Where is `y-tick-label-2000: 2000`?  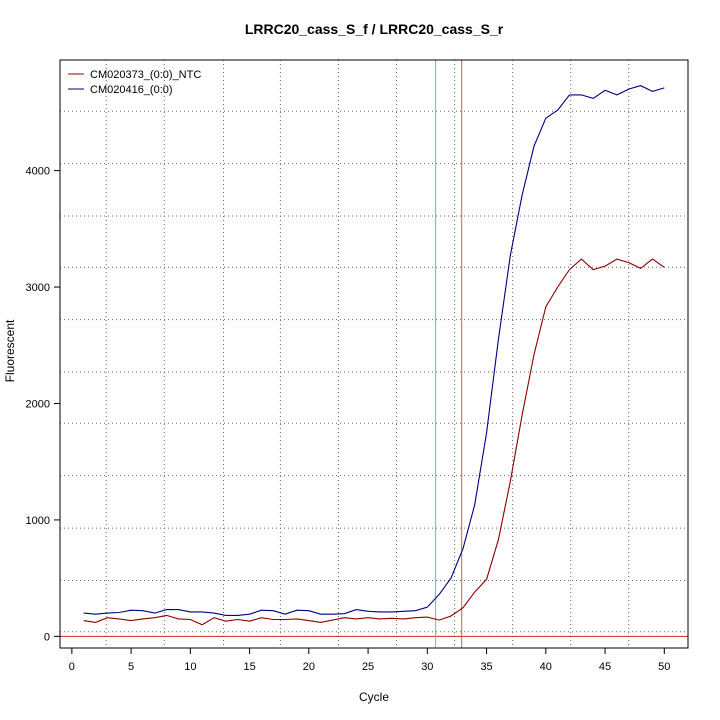
y-tick-label-2000: 2000 is located at coordinates (38, 404).